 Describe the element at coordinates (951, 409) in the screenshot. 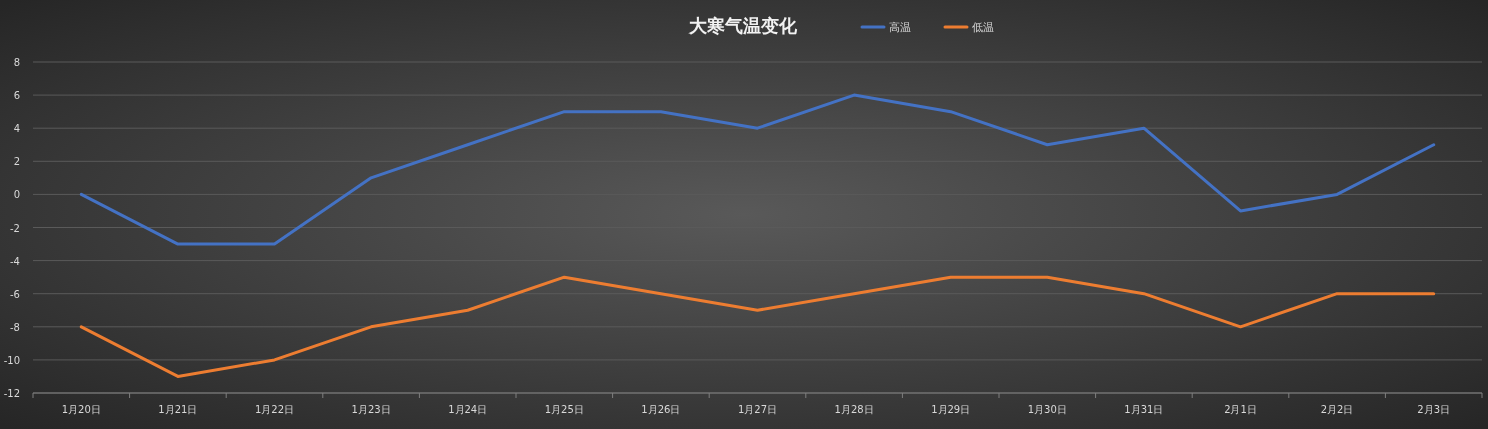

I see `x-tick-label: 1月29日` at that location.